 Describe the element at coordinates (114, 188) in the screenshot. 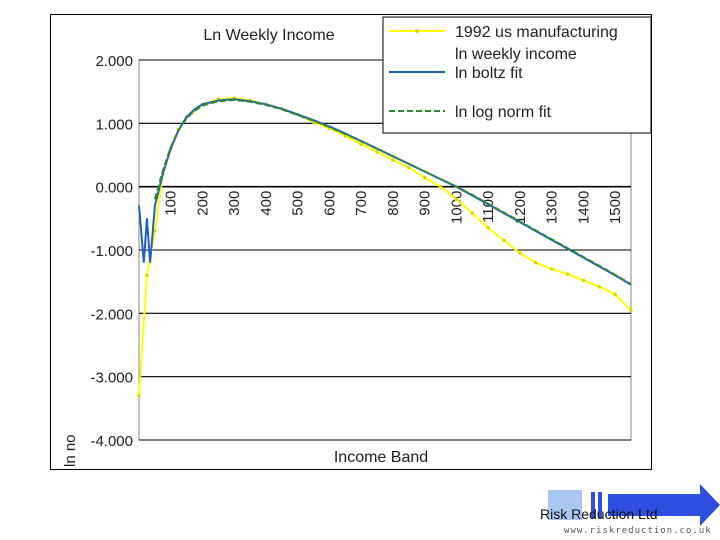

I see `y-tick-label: 0.000` at that location.